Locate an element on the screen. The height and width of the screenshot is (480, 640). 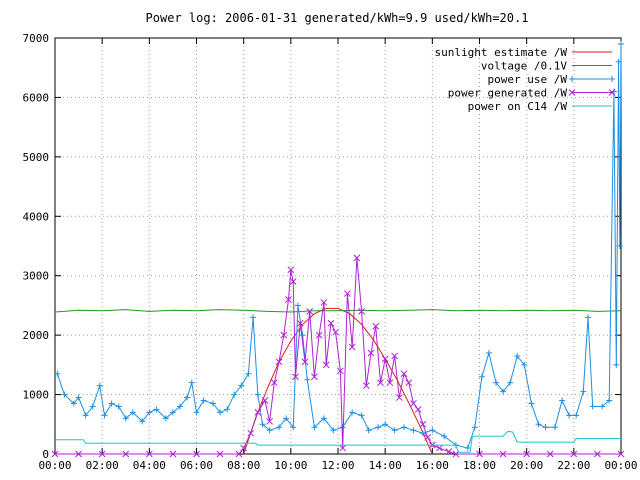
x-tick-label: 10:00 is located at coordinates (290, 465).